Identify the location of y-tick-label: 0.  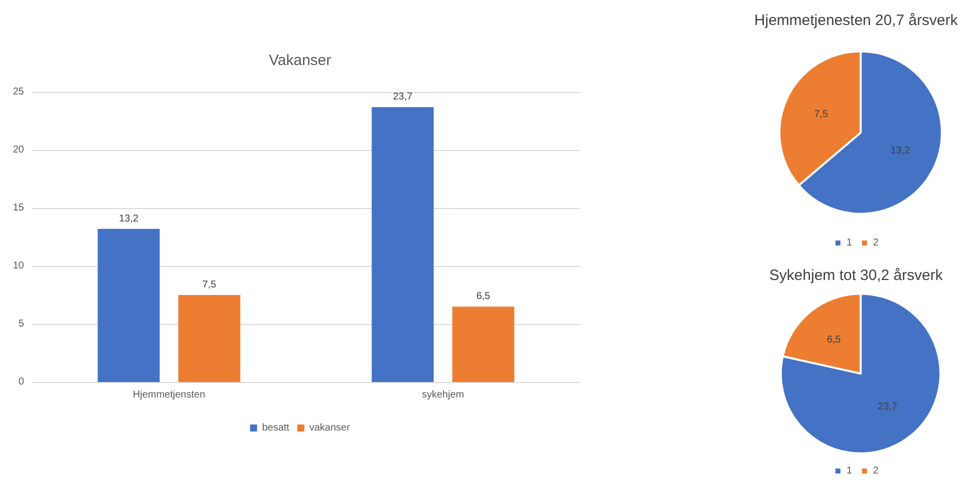
(21, 382).